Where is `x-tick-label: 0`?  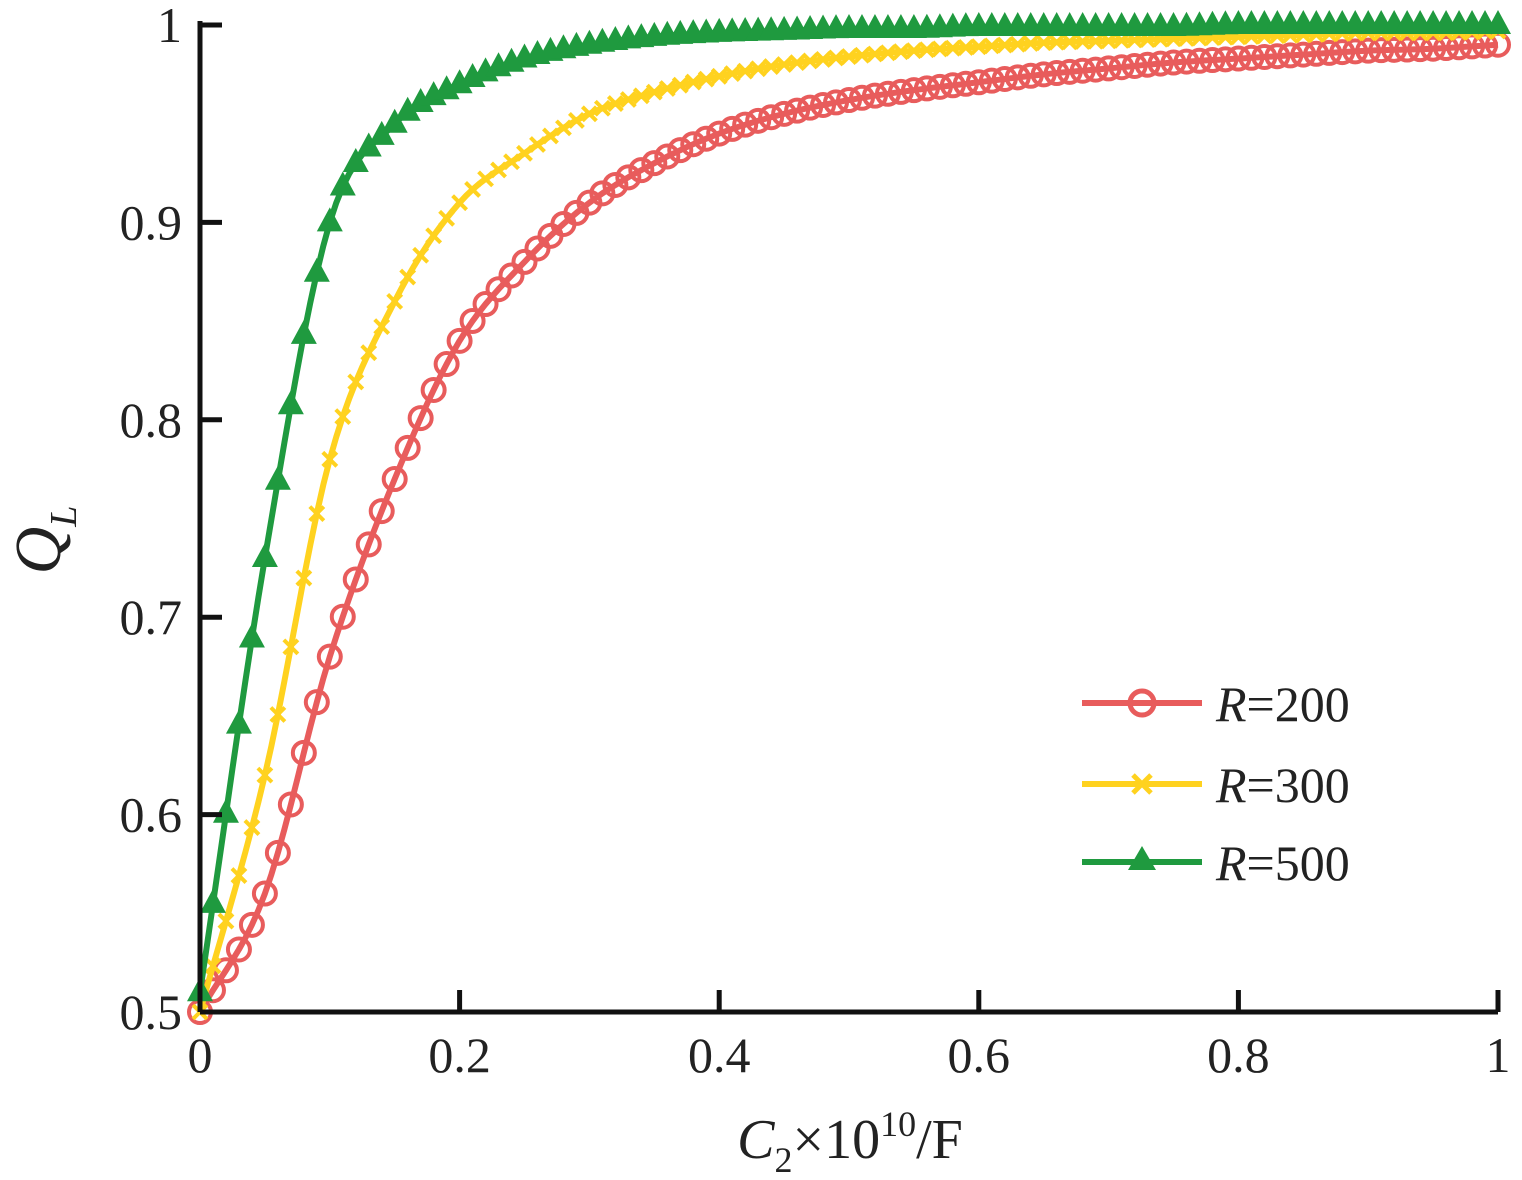 x-tick-label: 0 is located at coordinates (200, 1055).